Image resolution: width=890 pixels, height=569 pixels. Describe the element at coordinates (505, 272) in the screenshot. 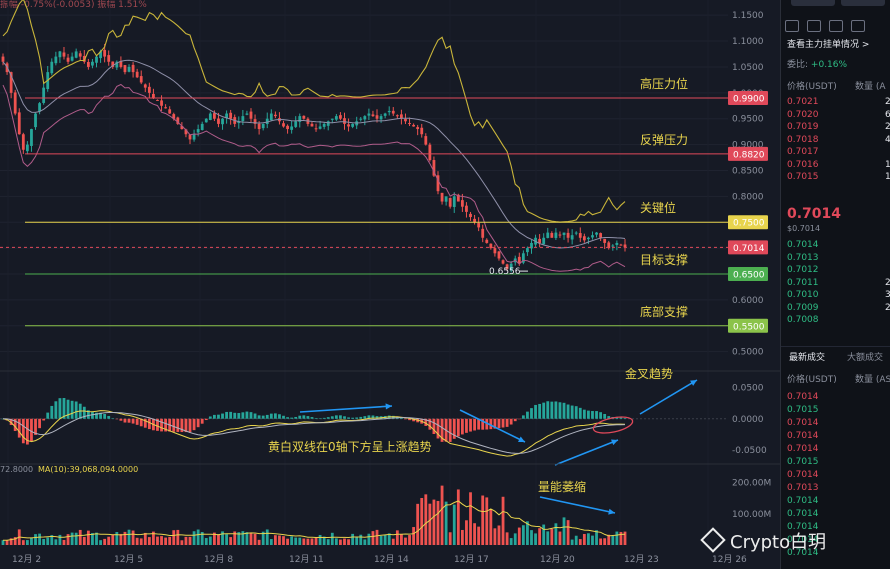

I see `low-annotation: 0.6556` at that location.